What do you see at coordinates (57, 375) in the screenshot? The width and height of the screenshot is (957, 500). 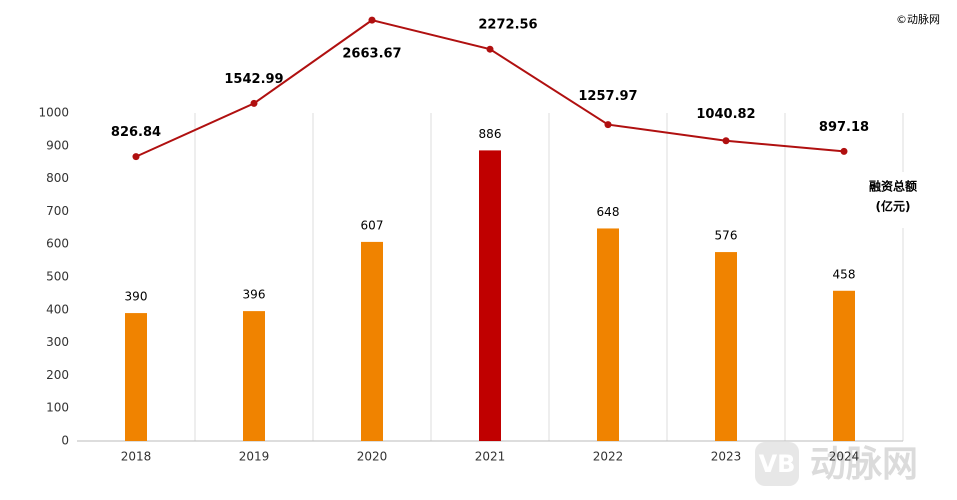 I see `y-tick-label: 200` at bounding box center [57, 375].